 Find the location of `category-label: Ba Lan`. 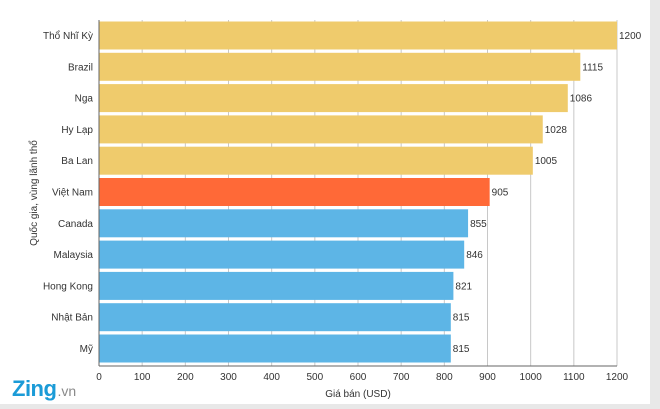

category-label: Ba Lan is located at coordinates (77, 161).